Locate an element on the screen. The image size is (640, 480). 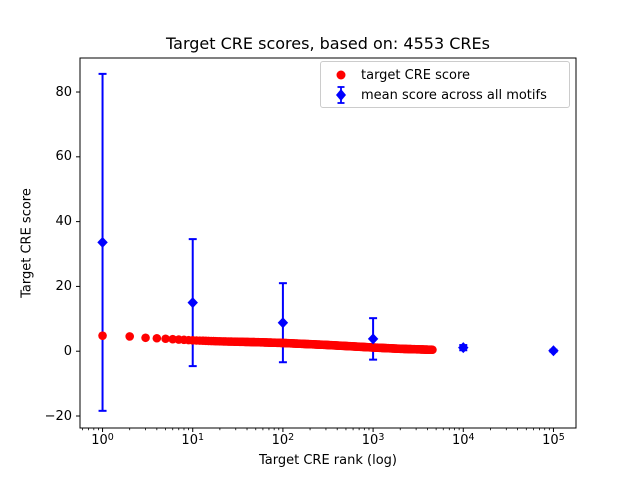
x-tick-label: 103 is located at coordinates (373, 440).